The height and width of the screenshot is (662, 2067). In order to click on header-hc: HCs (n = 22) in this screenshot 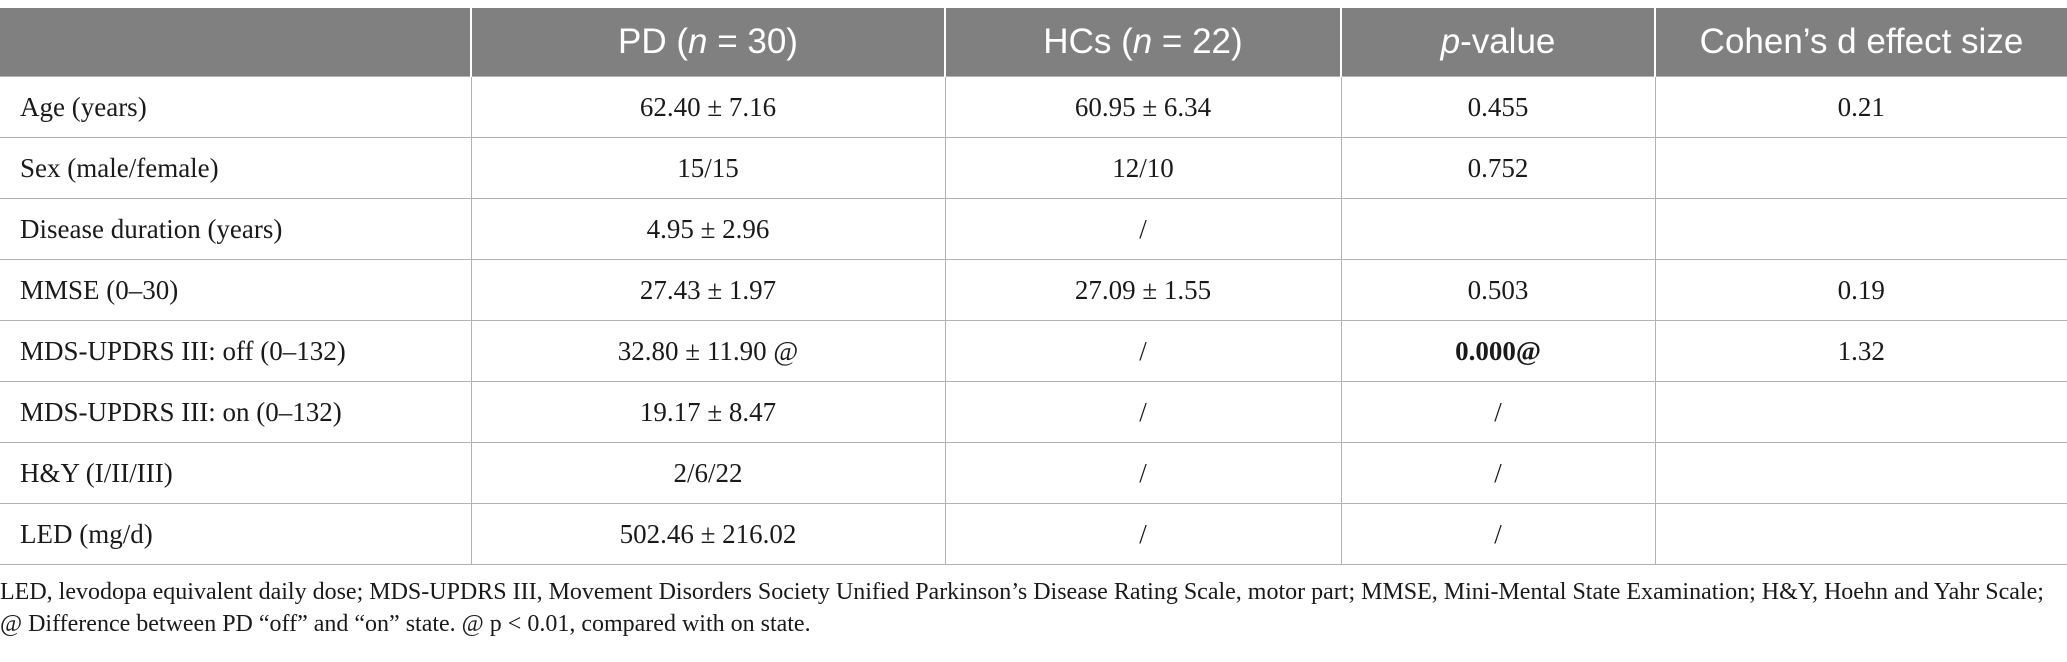, I will do `click(1142, 42)`.